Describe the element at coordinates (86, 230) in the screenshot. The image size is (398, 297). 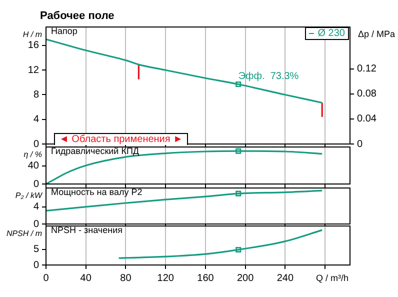
I see `chart-subtitle: NPSH - значения` at that location.